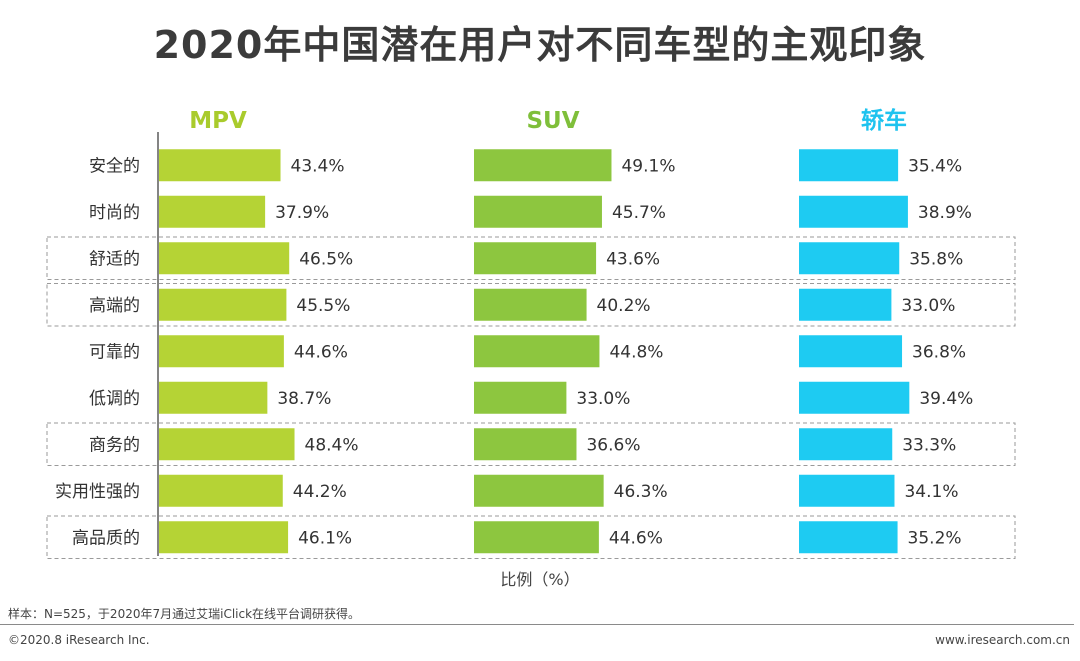 Image resolution: width=1080 pixels, height=661 pixels. Describe the element at coordinates (939, 352) in the screenshot. I see `data-label: 36.8%` at that location.